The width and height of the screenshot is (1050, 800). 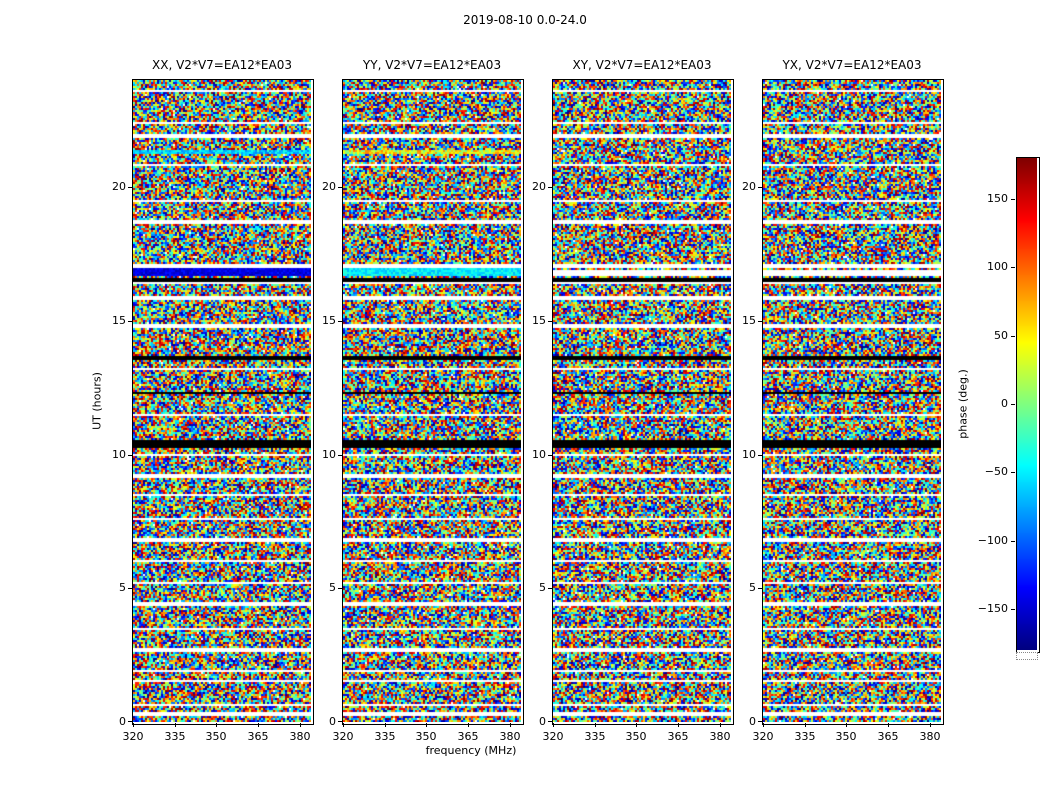 I want to click on heatmap-canvas-xx, so click(x=222, y=401).